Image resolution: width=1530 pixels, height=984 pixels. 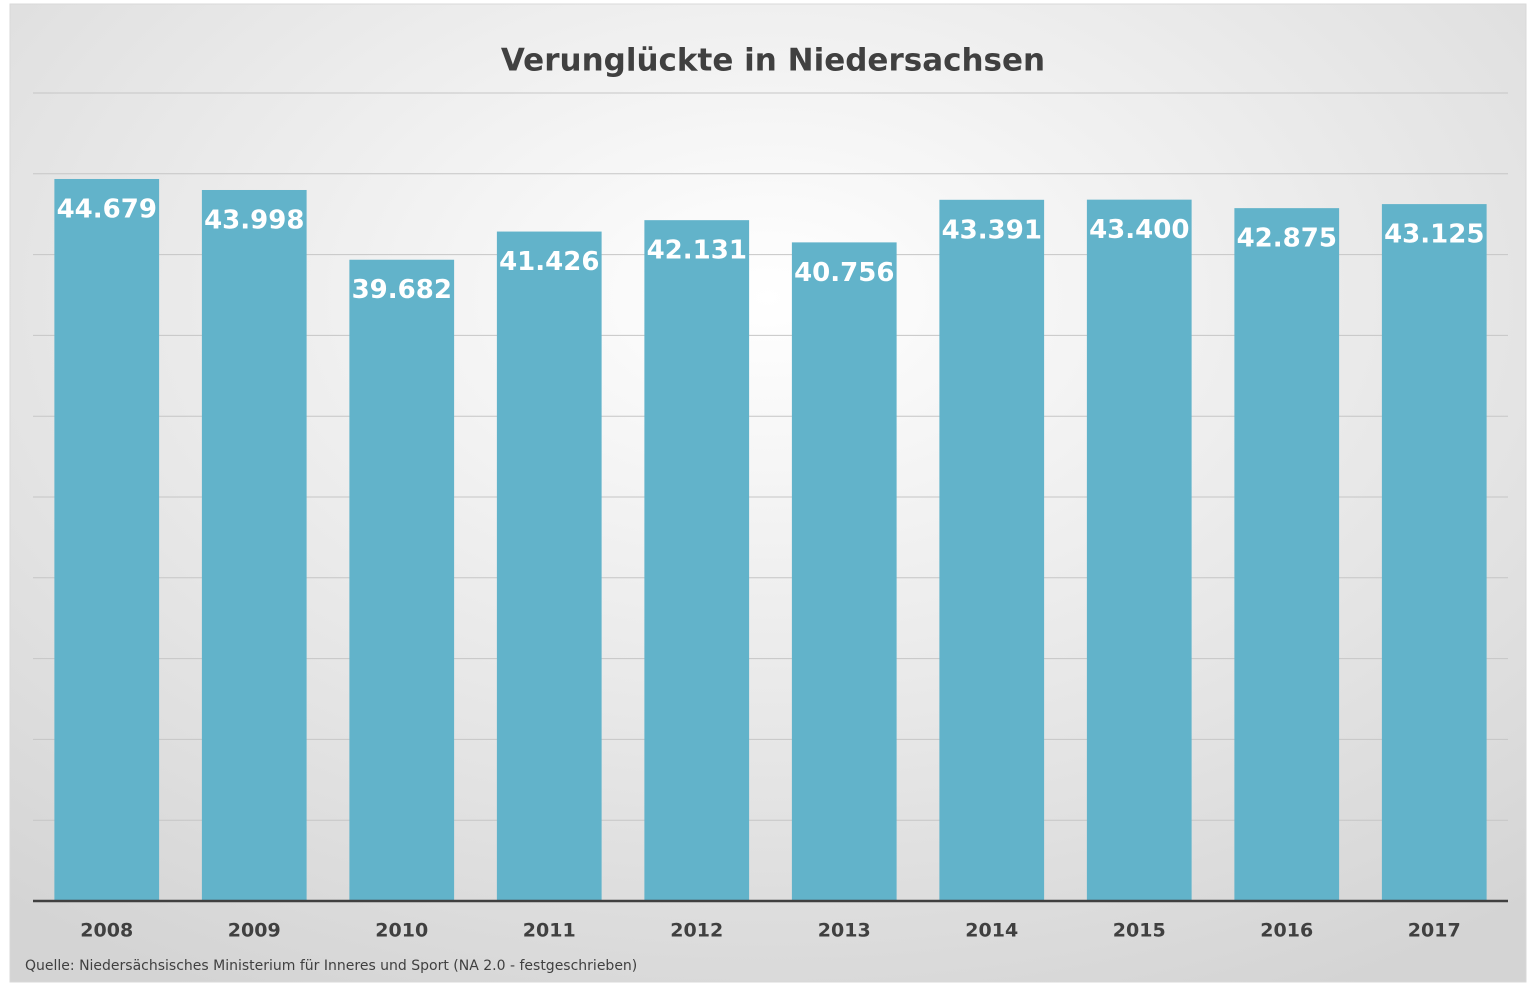 What do you see at coordinates (1287, 239) in the screenshot?
I see `data-label: 42.875` at bounding box center [1287, 239].